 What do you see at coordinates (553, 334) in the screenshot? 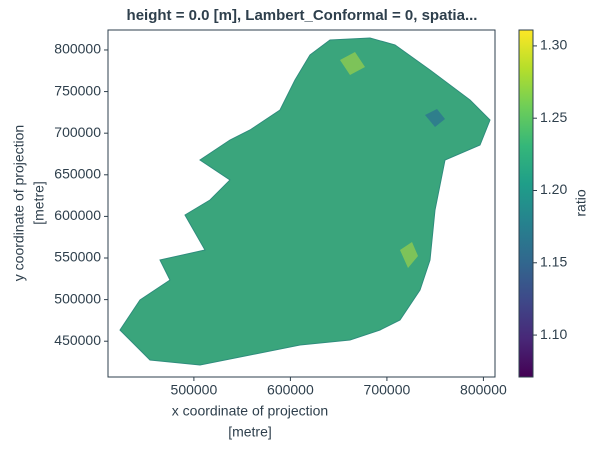
I see `colorbar-tick-label: 1.10` at bounding box center [553, 334].